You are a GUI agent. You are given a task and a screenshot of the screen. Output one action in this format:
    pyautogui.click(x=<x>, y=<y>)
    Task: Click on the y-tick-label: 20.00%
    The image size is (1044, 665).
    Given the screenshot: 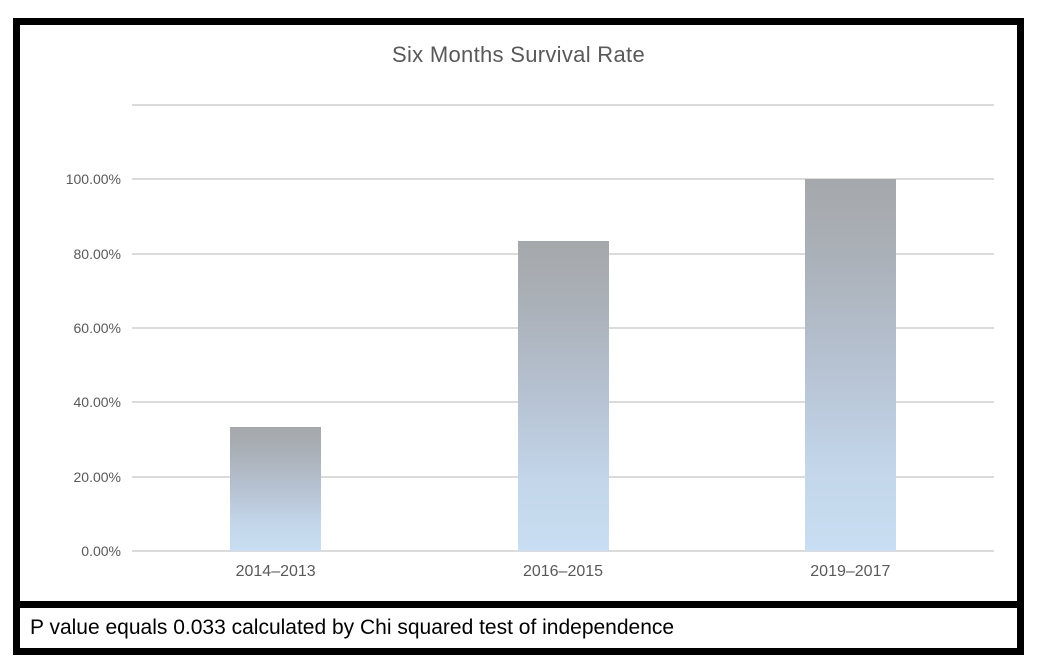 What is the action you would take?
    pyautogui.click(x=97, y=476)
    